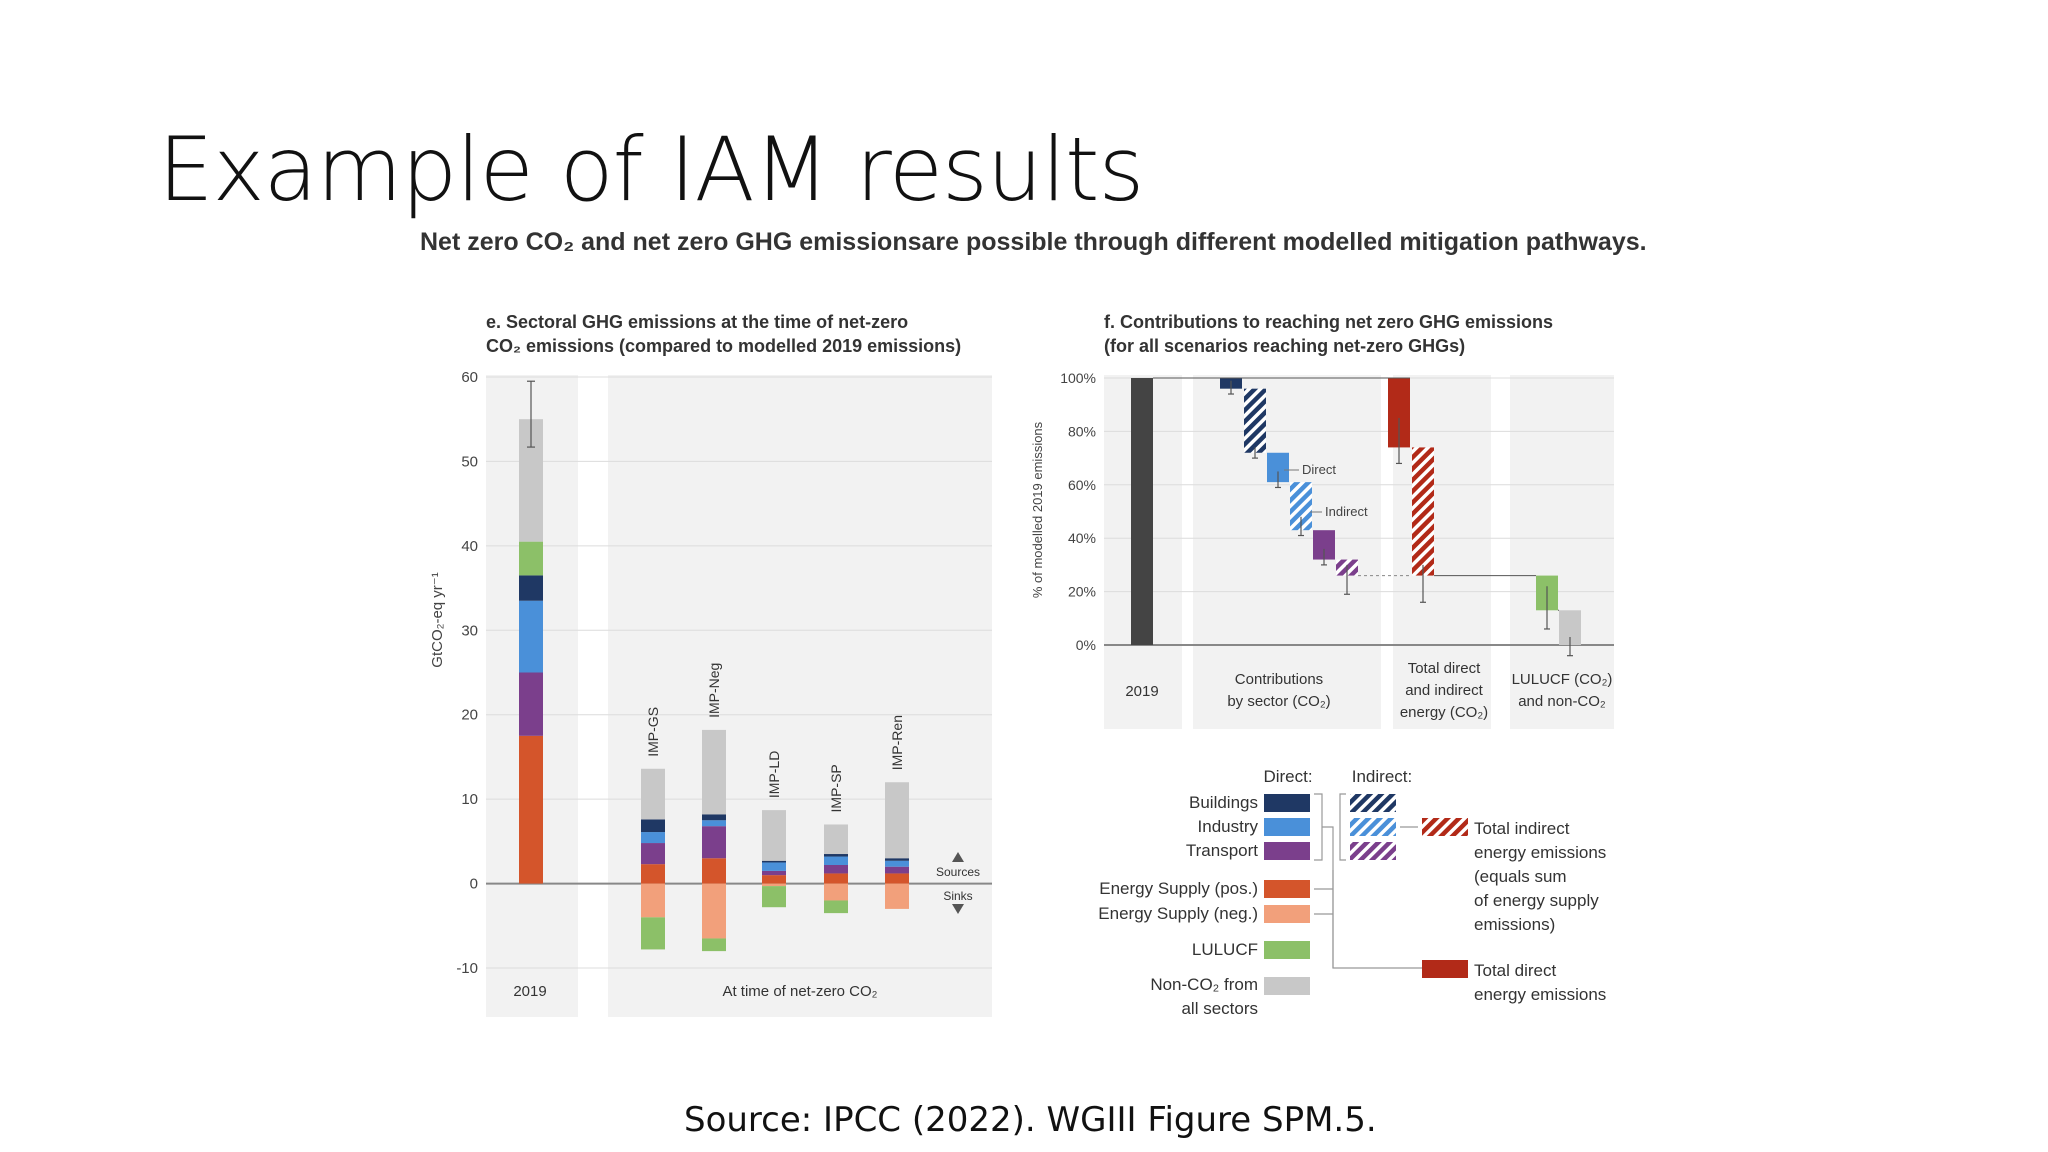  What do you see at coordinates (469, 799) in the screenshot?
I see `panel-e-ytick-label: 10` at bounding box center [469, 799].